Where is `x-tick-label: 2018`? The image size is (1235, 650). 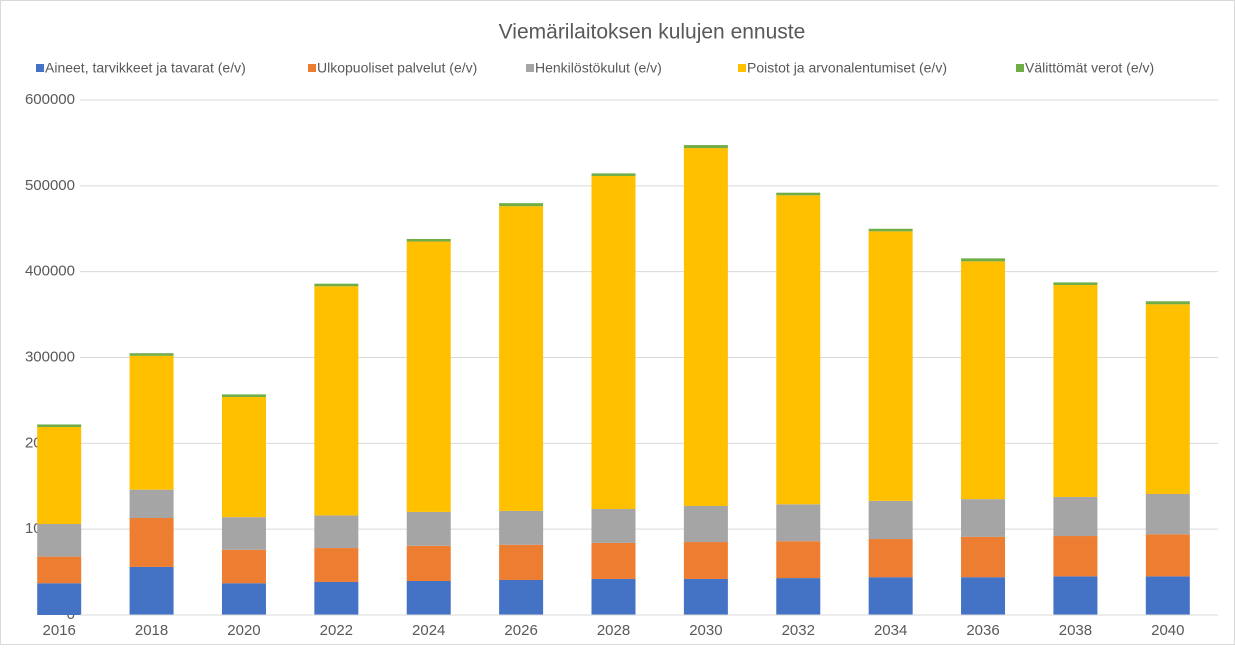 x-tick-label: 2018 is located at coordinates (151, 630).